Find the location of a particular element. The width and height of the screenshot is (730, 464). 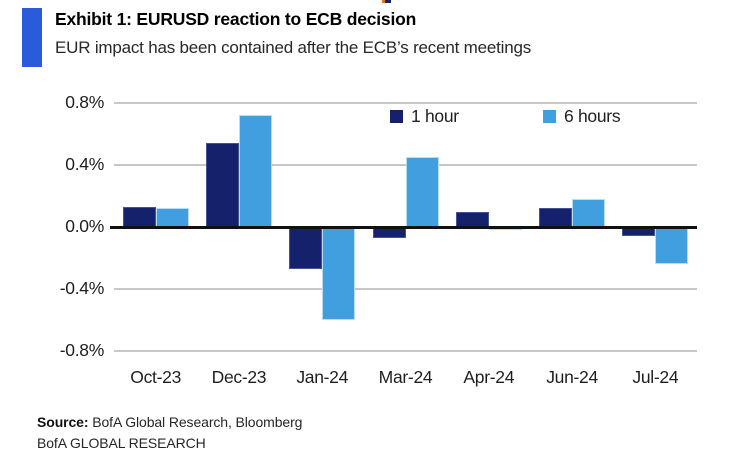

y-axis-tick-label: 0.0% is located at coordinates (84, 226).